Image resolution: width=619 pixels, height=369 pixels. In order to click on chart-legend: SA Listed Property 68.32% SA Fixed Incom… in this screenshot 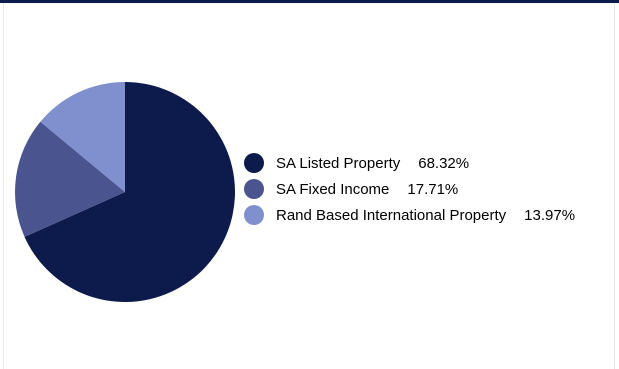, I will do `click(429, 189)`.